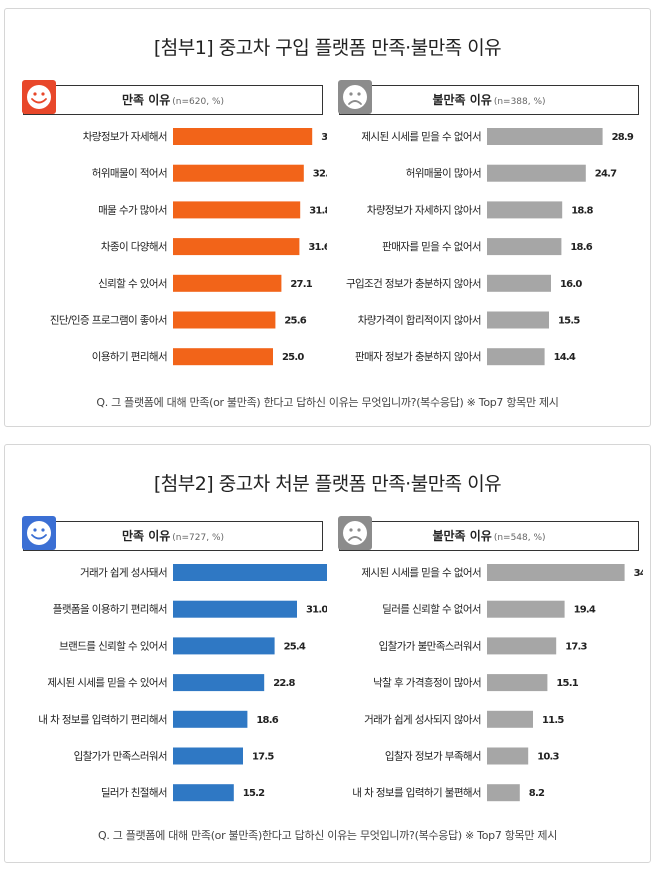 This screenshot has height=877, width=656. What do you see at coordinates (606, 174) in the screenshot?
I see `data-label: 24.7` at bounding box center [606, 174].